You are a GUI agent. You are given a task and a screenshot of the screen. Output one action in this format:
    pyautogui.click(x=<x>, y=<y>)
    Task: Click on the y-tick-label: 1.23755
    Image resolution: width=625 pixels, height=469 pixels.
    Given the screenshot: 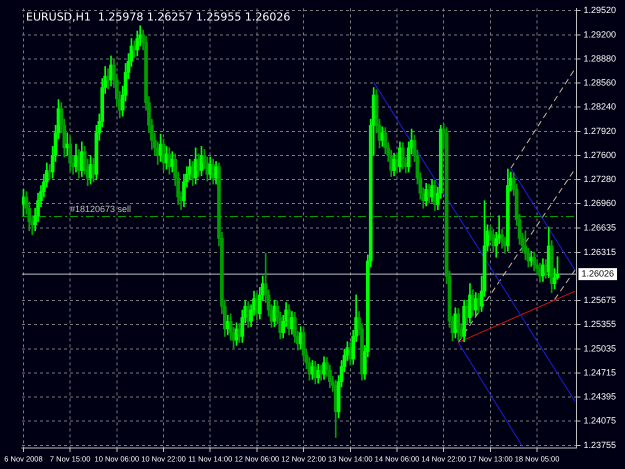 What is the action you would take?
    pyautogui.click(x=599, y=445)
    